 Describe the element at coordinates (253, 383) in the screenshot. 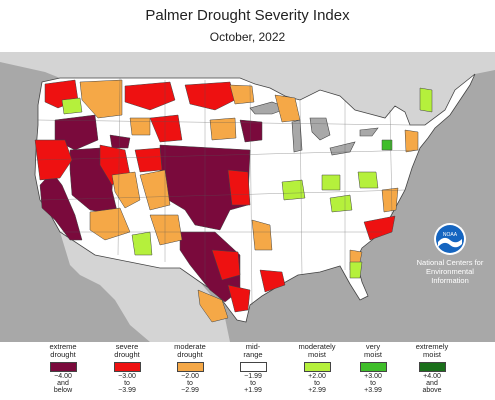

I see `legend-range: −1.99 to +1.99` at that location.